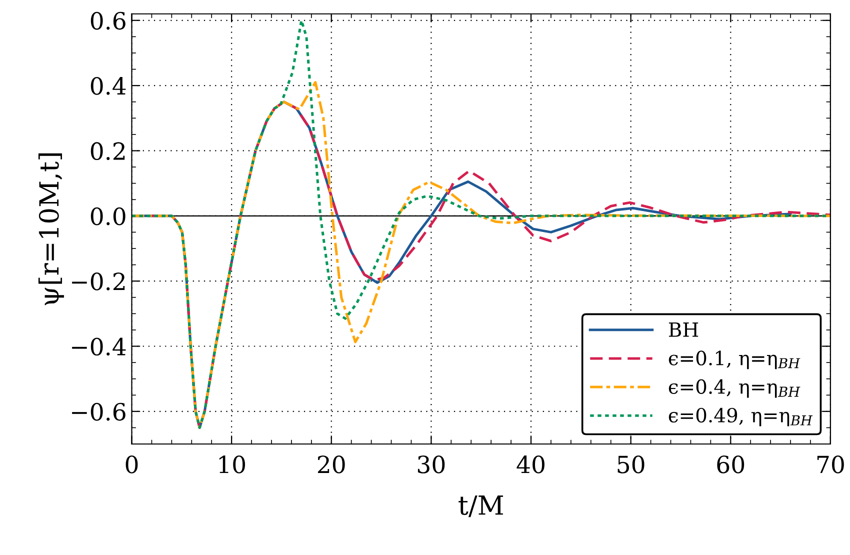 This screenshot has height=555, width=850. I want to click on x-tick-label: 0, so click(132, 465).